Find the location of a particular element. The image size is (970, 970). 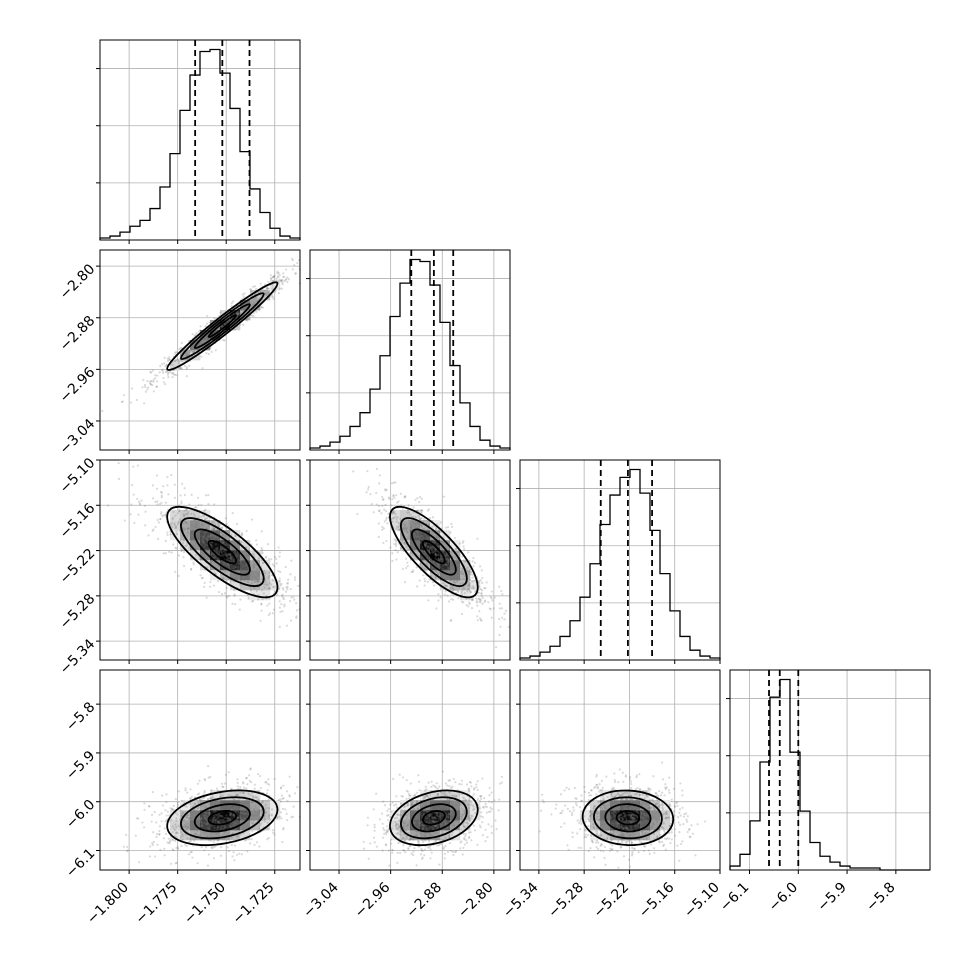

histogram-step is located at coordinates (410, 354).